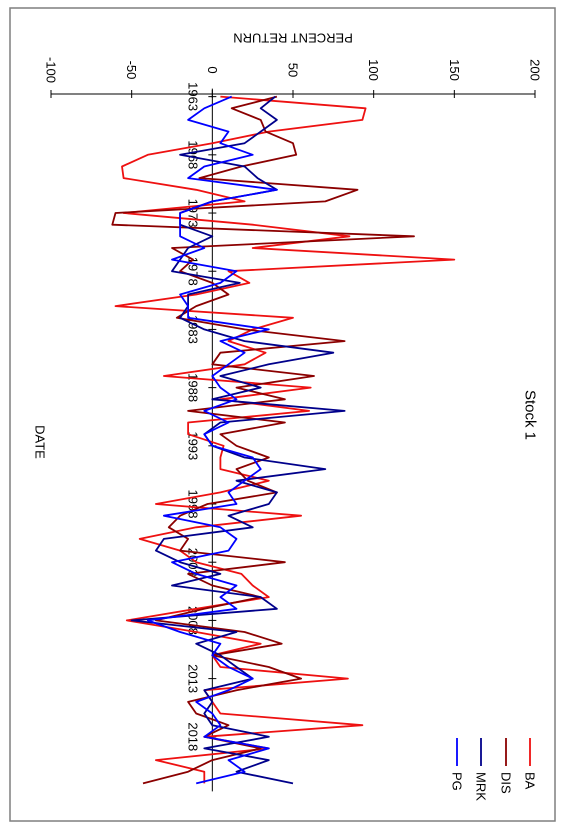 This screenshot has height=837, width=564. What do you see at coordinates (373, 70) in the screenshot?
I see `value-tick-label: 100` at bounding box center [373, 70].